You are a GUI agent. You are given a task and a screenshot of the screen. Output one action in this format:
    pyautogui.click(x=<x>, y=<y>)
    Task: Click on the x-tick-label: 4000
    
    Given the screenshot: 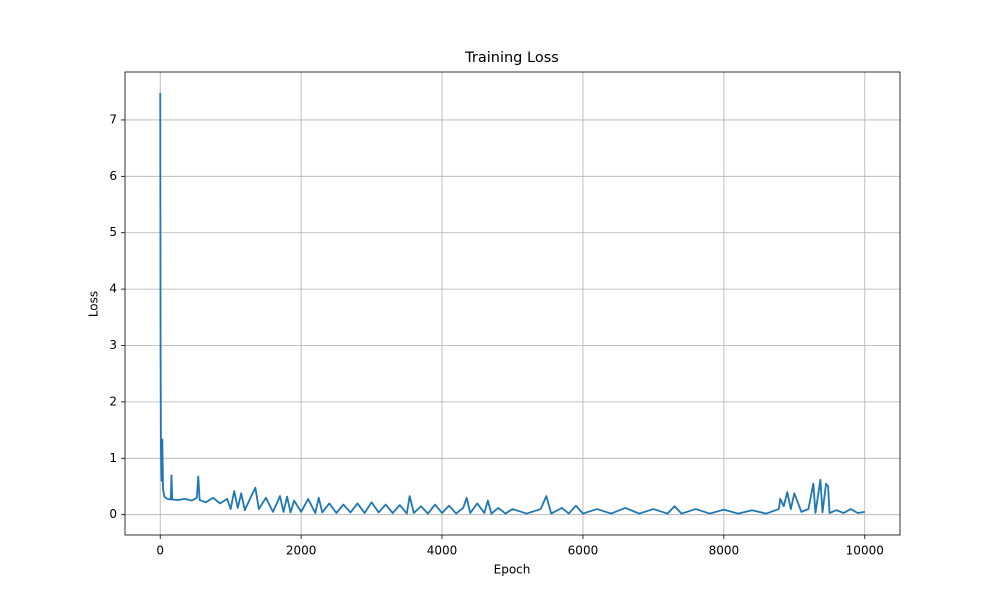 What is the action you would take?
    pyautogui.click(x=442, y=551)
    